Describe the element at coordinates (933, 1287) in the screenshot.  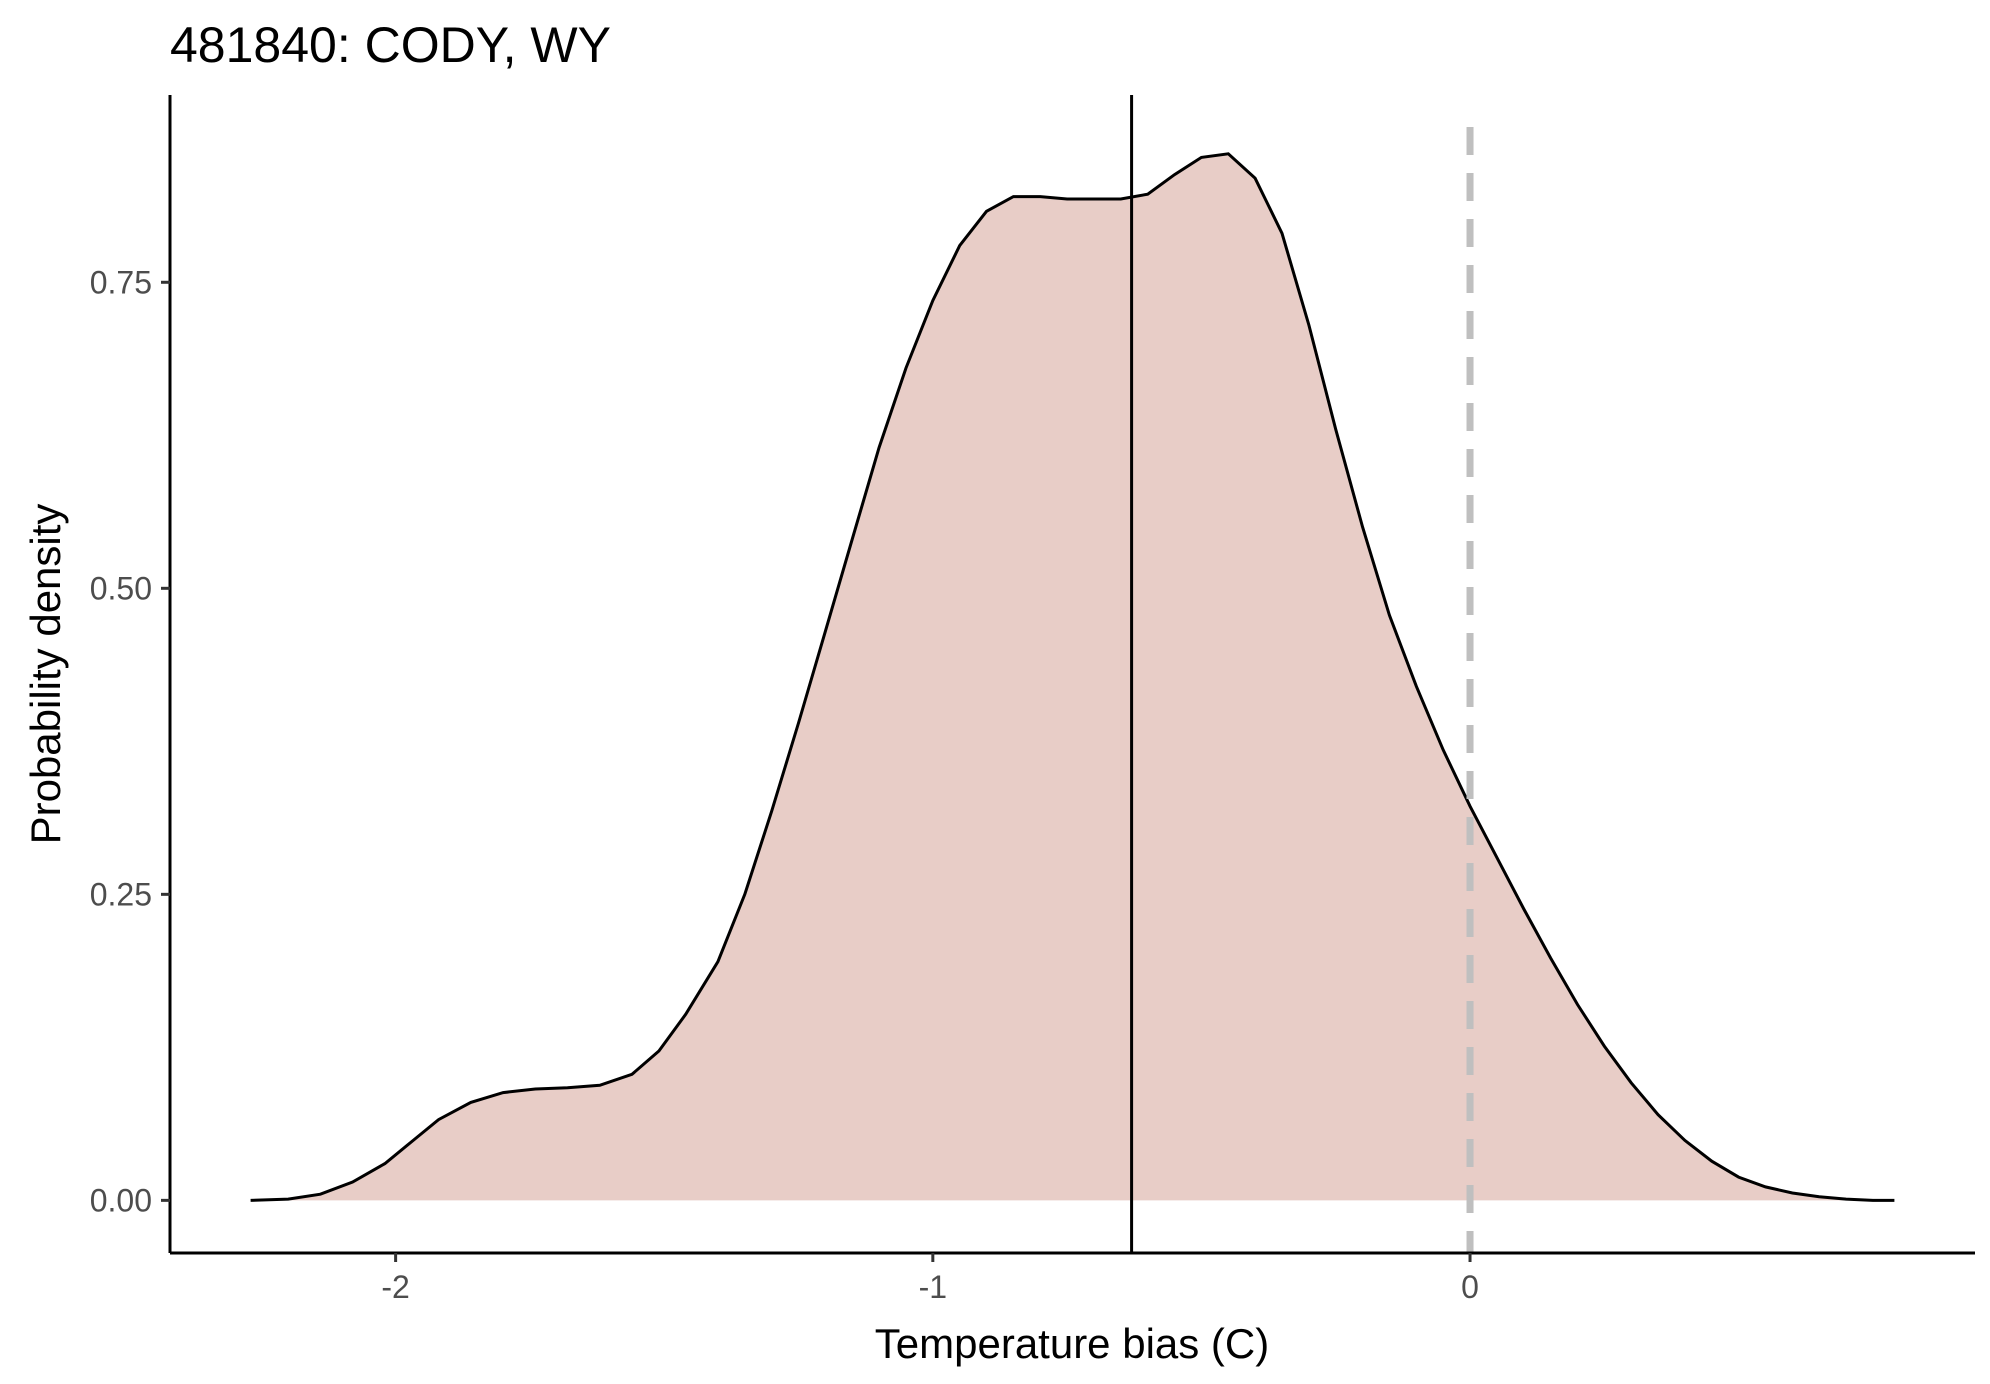
I see `x-tick-label: -1` at that location.